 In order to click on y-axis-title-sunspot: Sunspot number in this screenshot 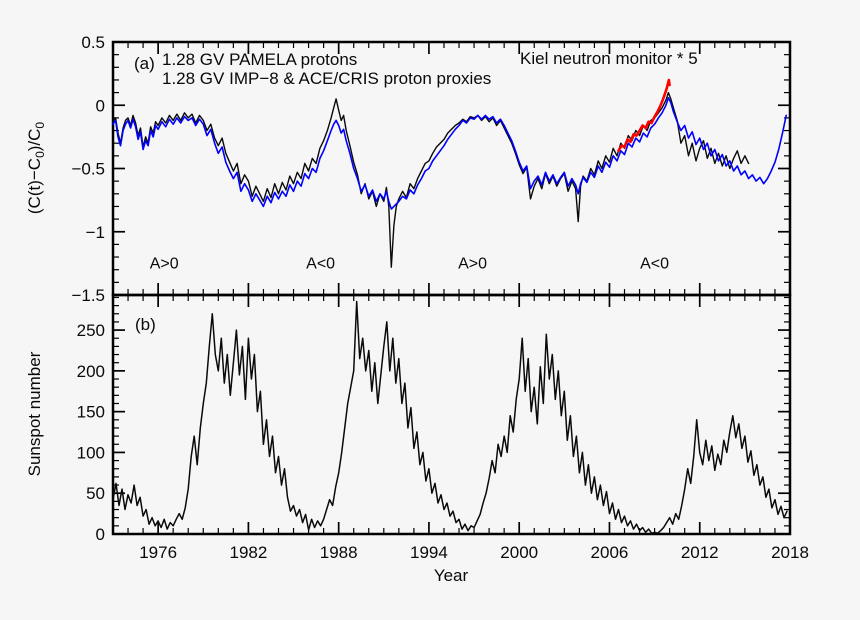, I will do `click(34, 413)`.